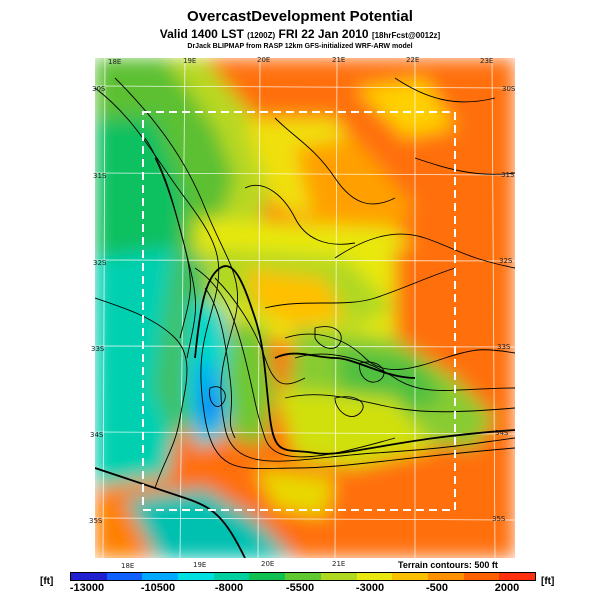 The width and height of the screenshot is (600, 600). Describe the element at coordinates (508, 175) in the screenshot. I see `lat-label-right-31s: 31S` at that location.